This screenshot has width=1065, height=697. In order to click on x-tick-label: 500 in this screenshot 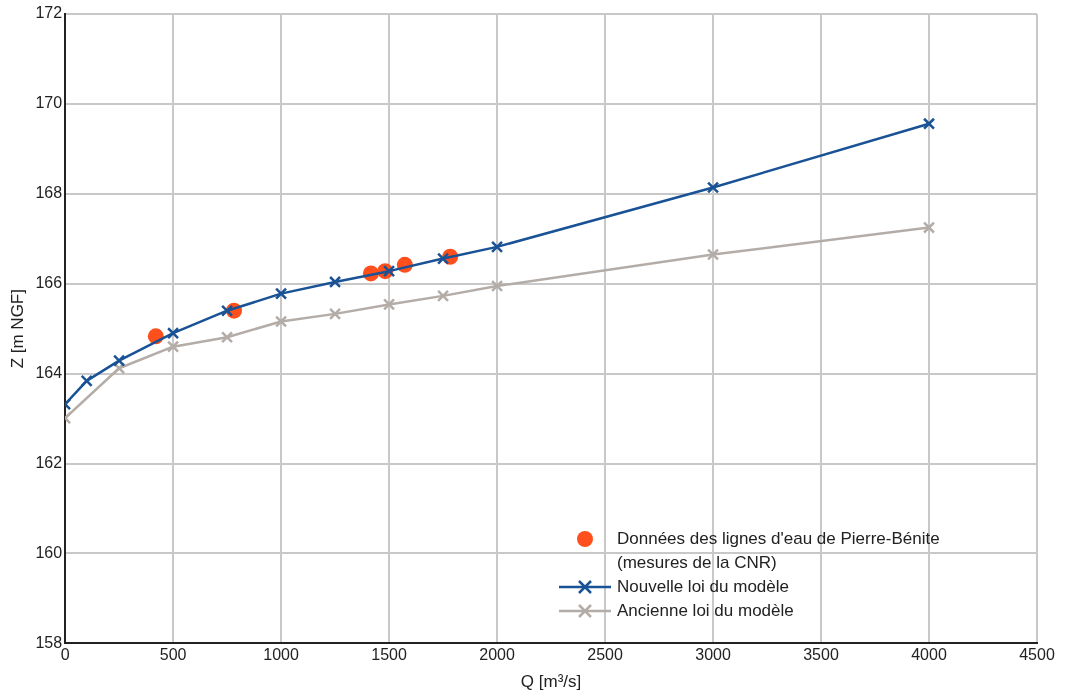, I will do `click(173, 655)`.